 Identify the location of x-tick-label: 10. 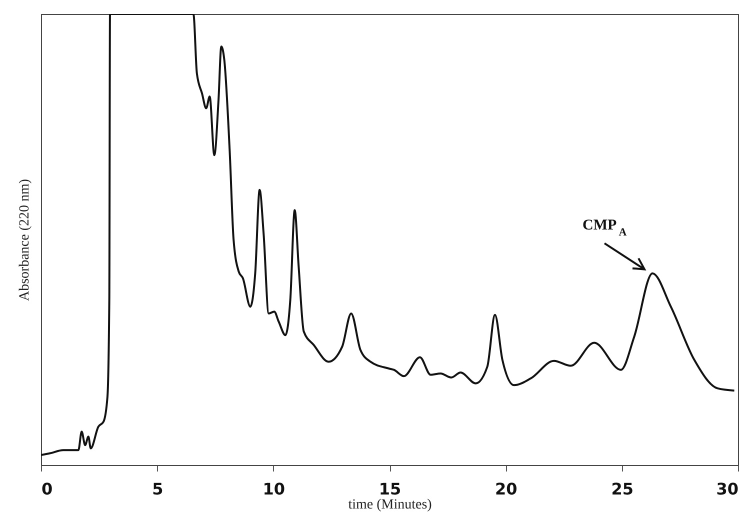
(273, 489).